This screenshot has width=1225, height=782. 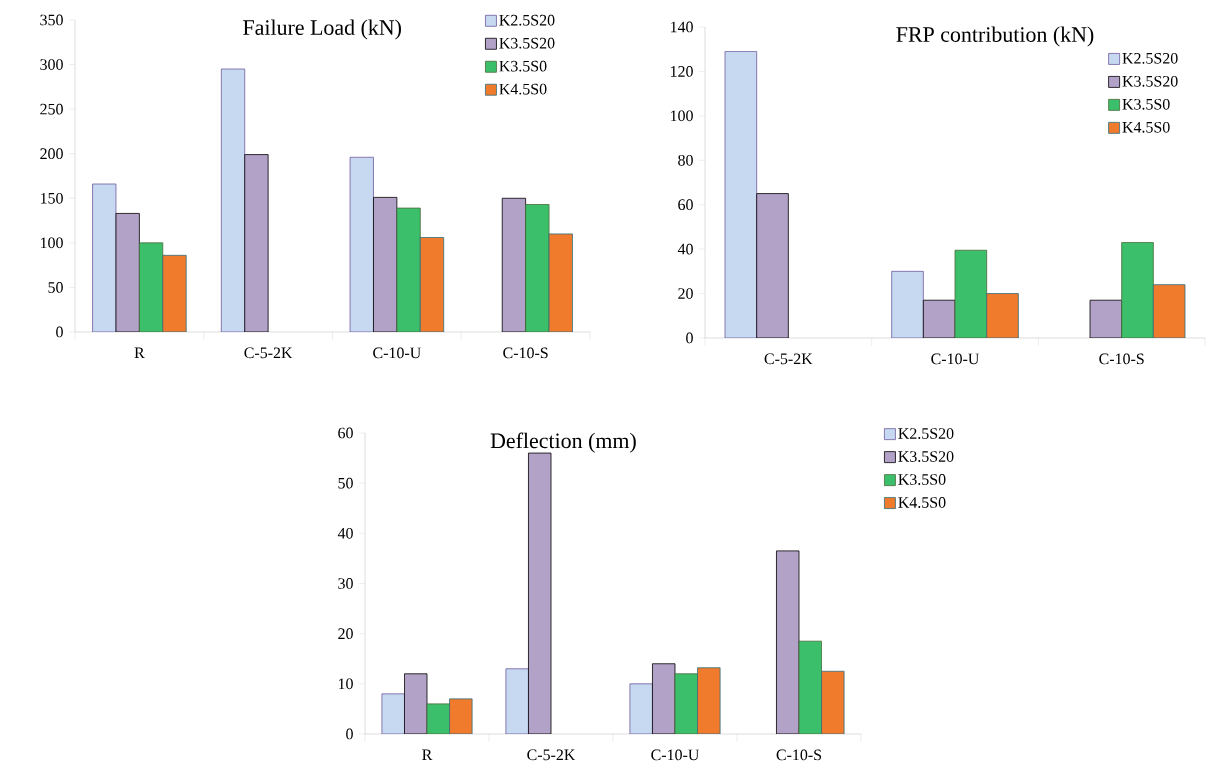 What do you see at coordinates (995, 36) in the screenshot?
I see `chart-title: FRP contribution (kN)` at bounding box center [995, 36].